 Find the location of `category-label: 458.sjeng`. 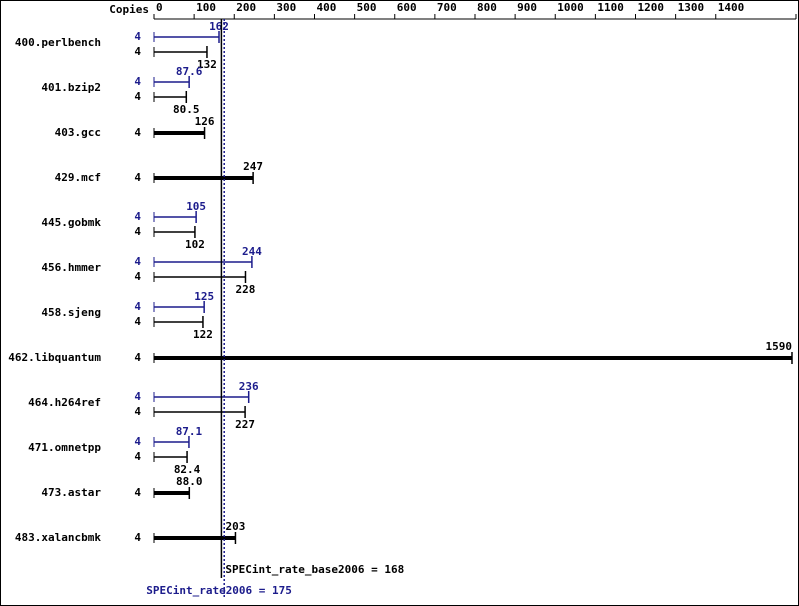

category-label: 458.sjeng is located at coordinates (71, 312).